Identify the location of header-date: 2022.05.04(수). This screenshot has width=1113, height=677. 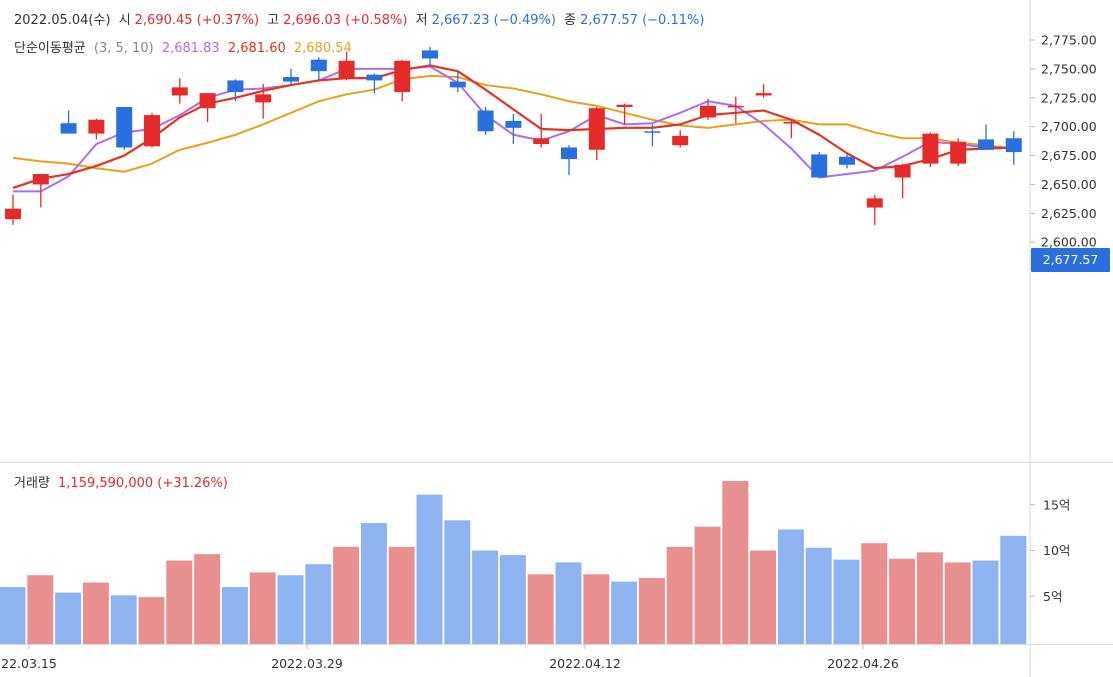
(62, 20).